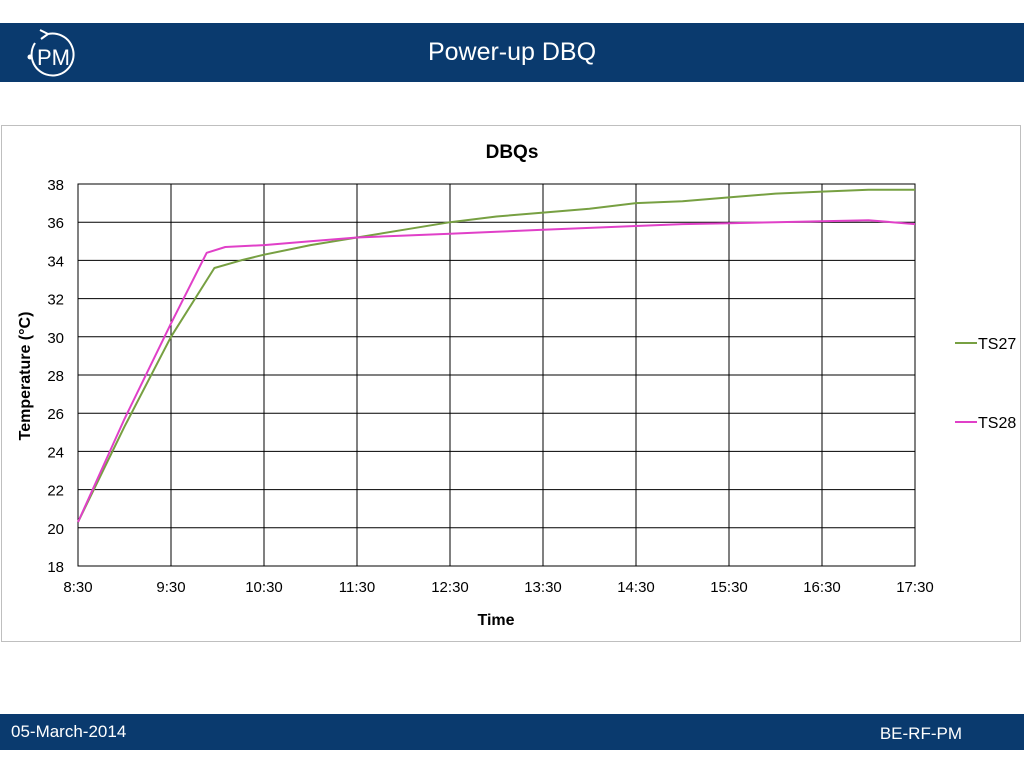 Image resolution: width=1024 pixels, height=768 pixels. What do you see at coordinates (997, 344) in the screenshot?
I see `legend-label-ts27: TS27` at bounding box center [997, 344].